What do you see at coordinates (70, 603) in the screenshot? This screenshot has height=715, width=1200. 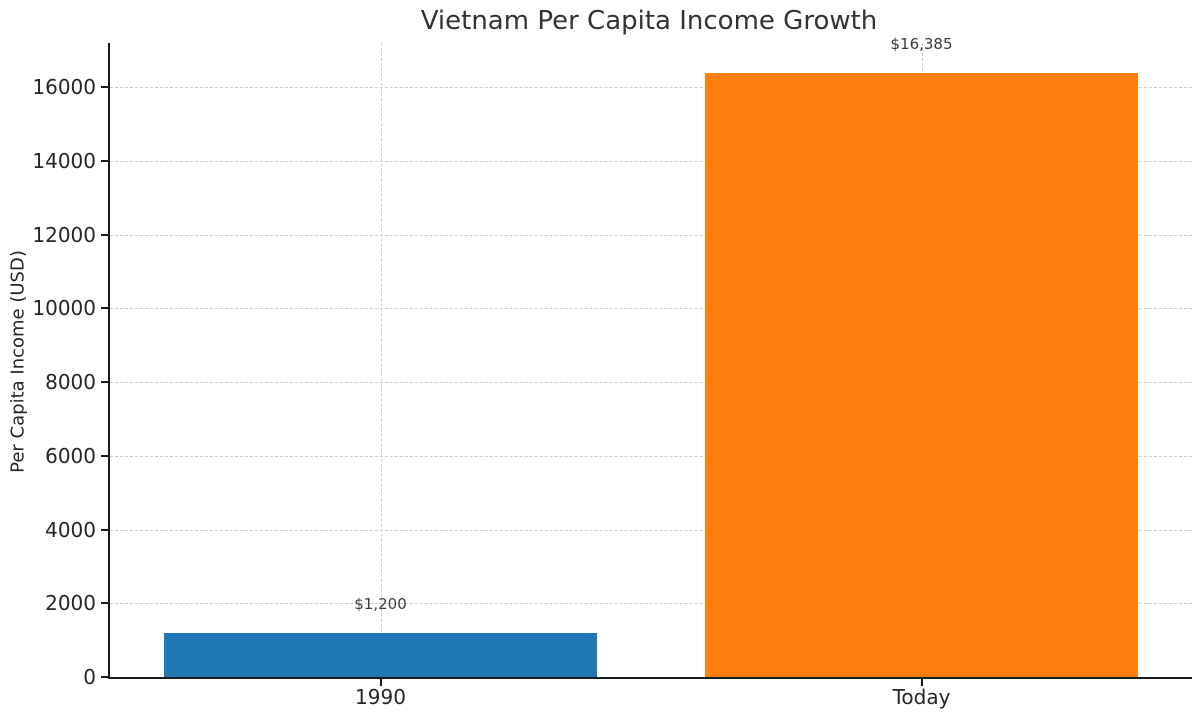 I see `y-tick-label: 2000` at bounding box center [70, 603].